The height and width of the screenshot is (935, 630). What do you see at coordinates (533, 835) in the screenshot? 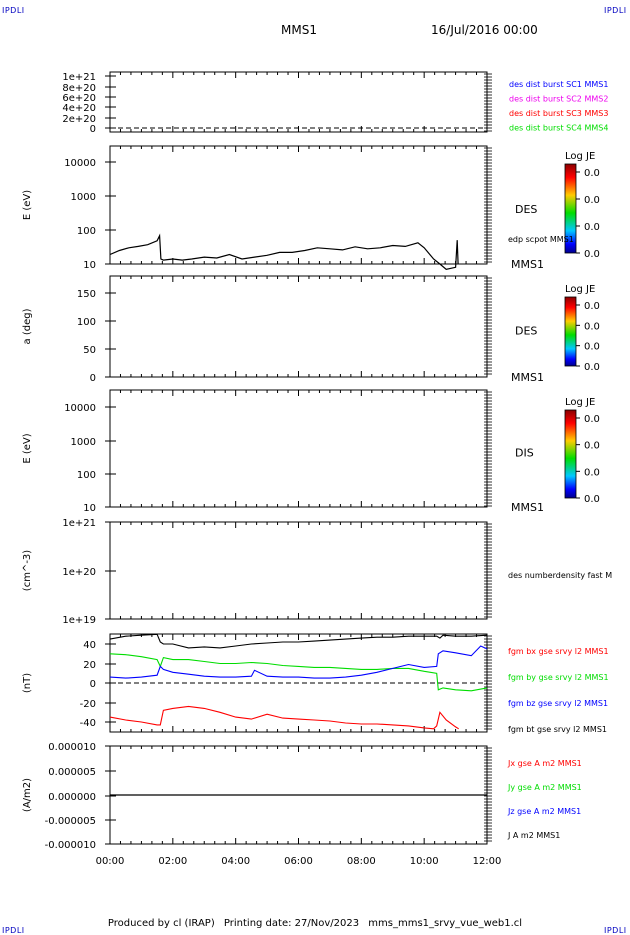
I see `legend-entry: J A m2 MMS1` at bounding box center [533, 835].